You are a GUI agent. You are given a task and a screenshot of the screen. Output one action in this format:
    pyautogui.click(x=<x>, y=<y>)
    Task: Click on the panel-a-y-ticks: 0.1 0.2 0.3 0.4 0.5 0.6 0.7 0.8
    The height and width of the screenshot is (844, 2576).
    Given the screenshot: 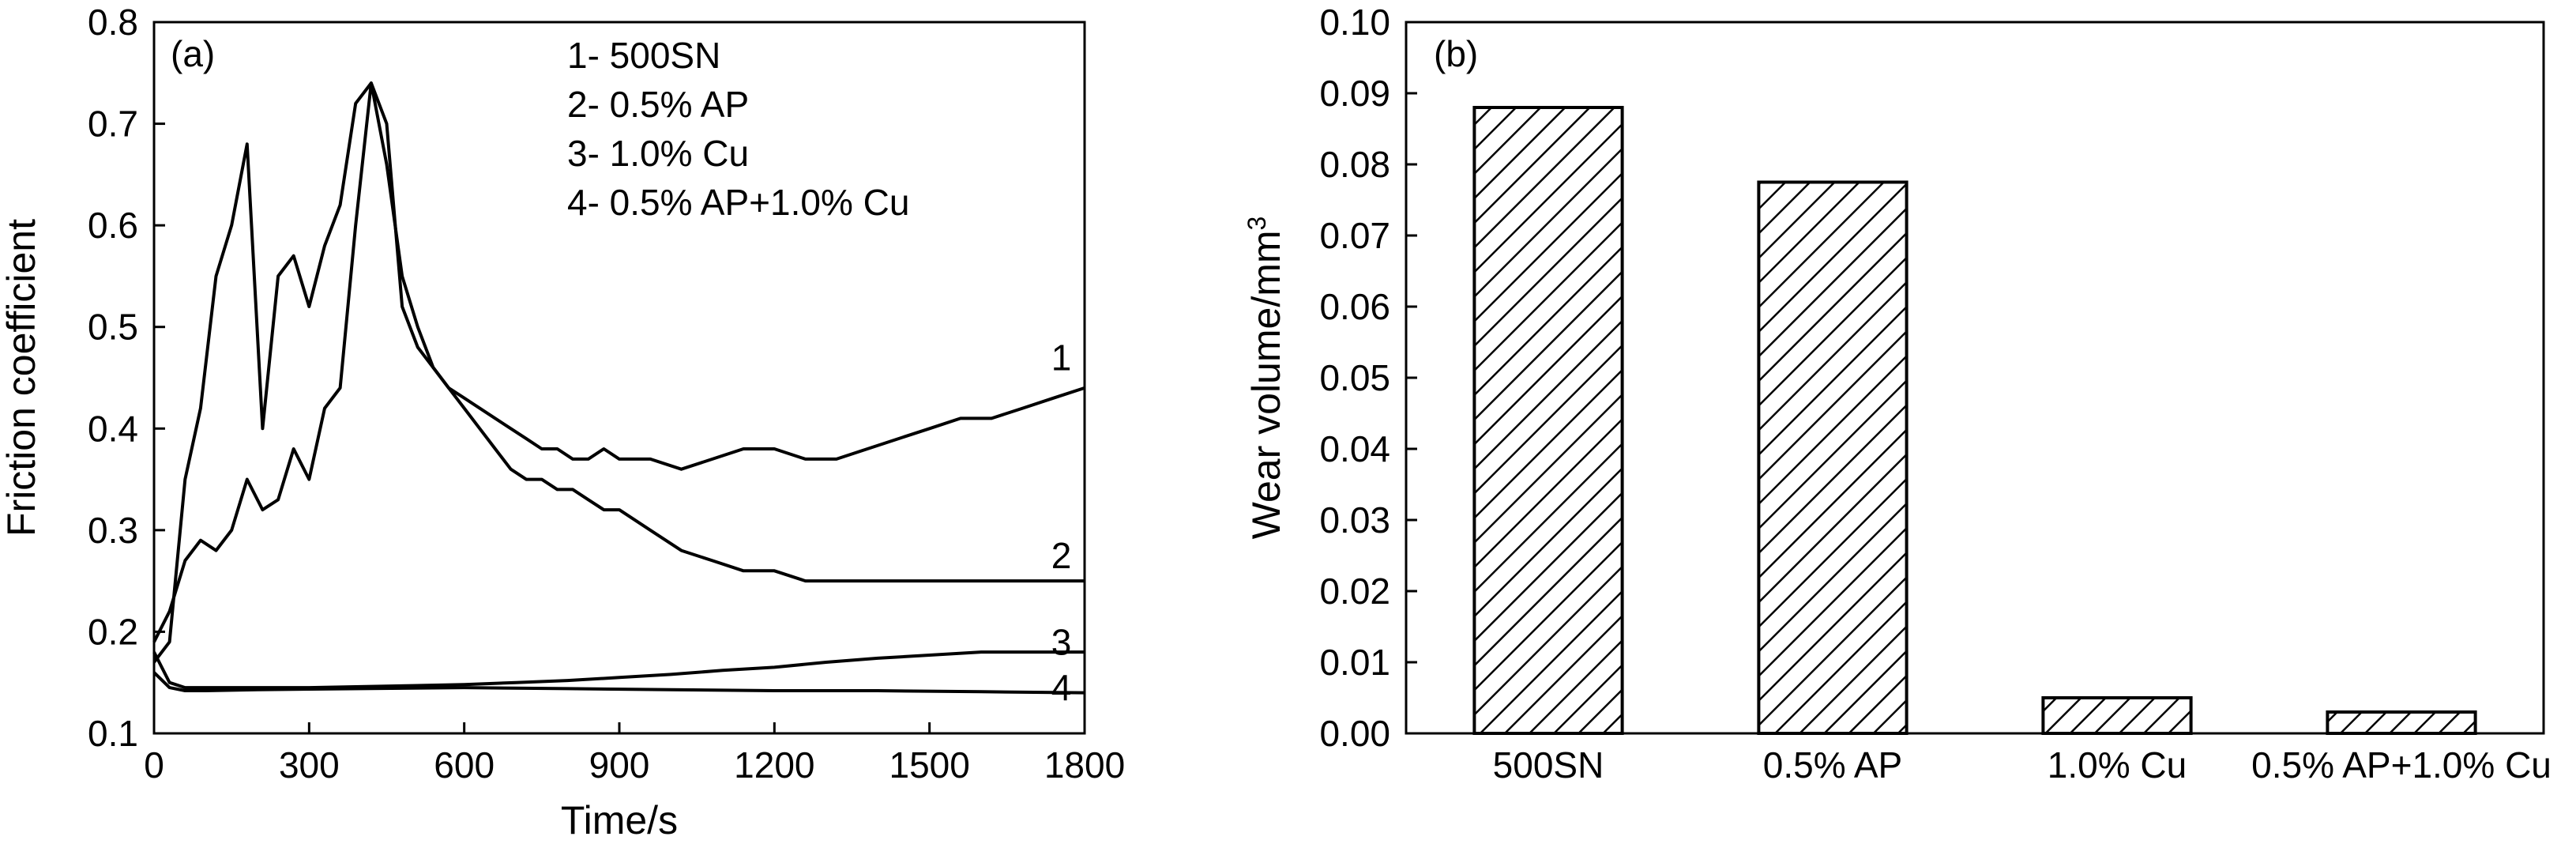 What is the action you would take?
    pyautogui.click(x=126, y=378)
    